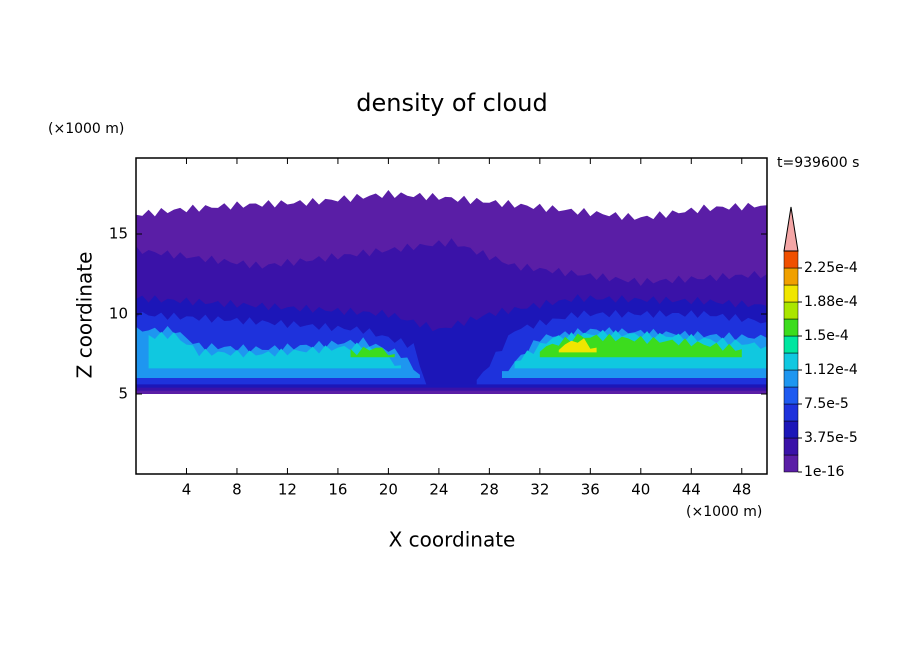 The image size is (904, 654). I want to click on time-annotation: t=939600 s, so click(818, 163).